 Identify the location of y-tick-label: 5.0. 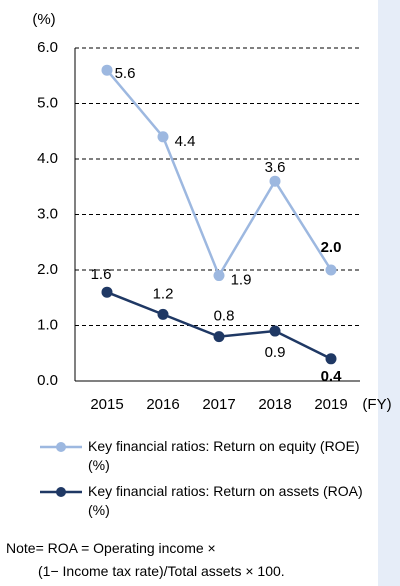
(47, 102).